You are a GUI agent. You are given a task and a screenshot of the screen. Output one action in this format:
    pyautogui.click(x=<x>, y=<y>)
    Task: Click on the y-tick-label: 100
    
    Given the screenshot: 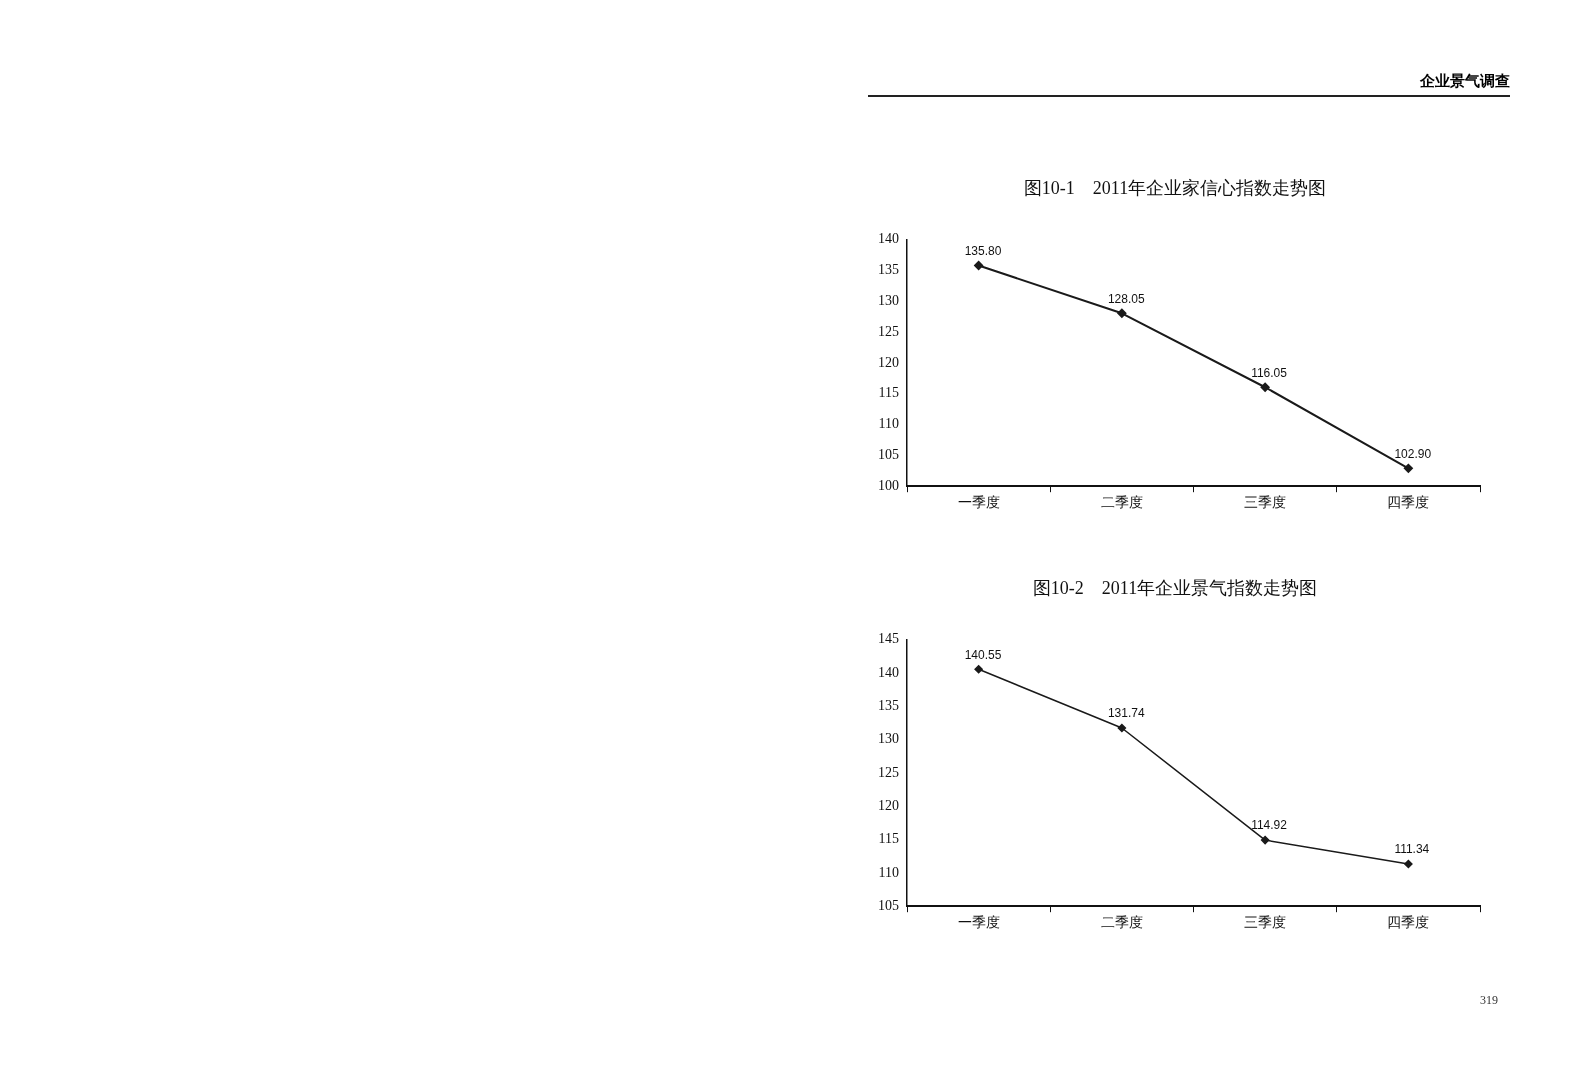 What is the action you would take?
    pyautogui.click(x=888, y=485)
    